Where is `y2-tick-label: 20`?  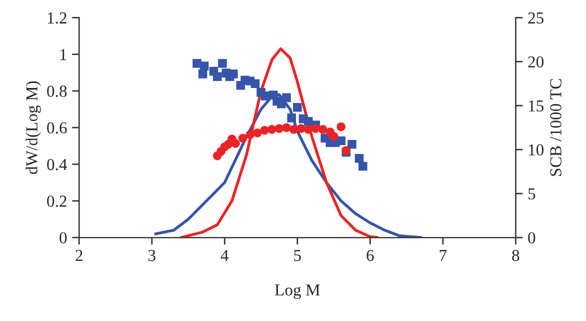
y2-tick-label: 20 is located at coordinates (536, 62).